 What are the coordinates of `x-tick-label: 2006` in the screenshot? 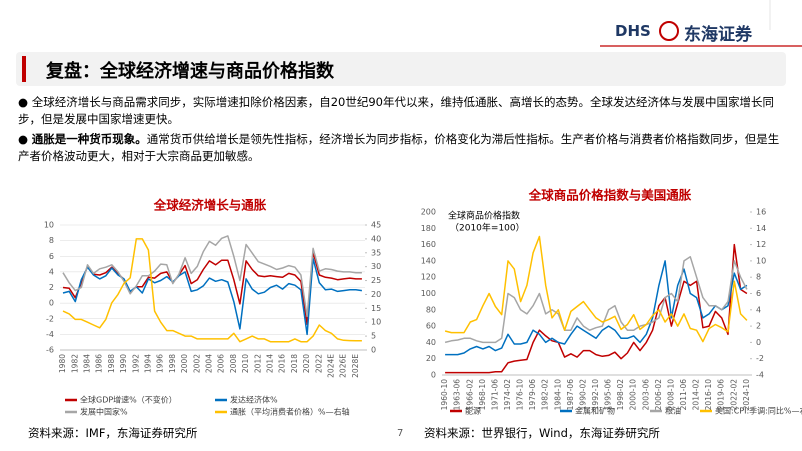 It's located at (221, 363).